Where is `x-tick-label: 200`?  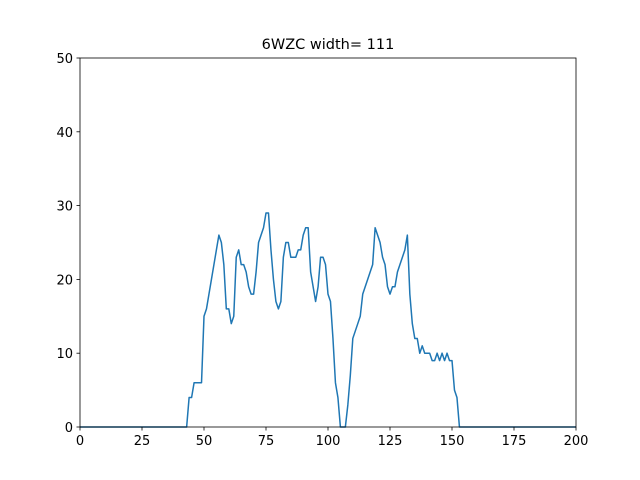 x-tick-label: 200 is located at coordinates (576, 441).